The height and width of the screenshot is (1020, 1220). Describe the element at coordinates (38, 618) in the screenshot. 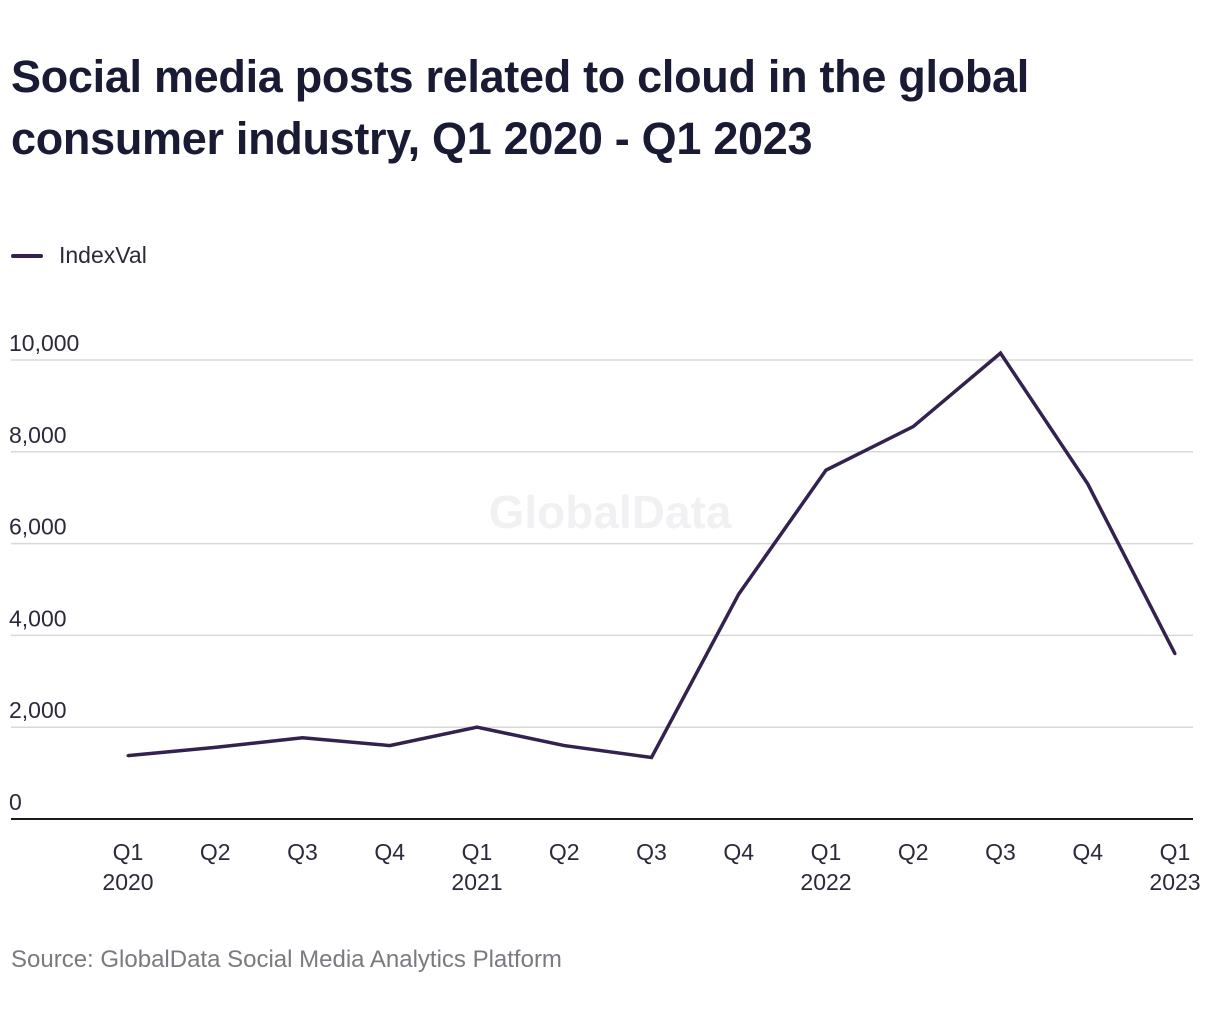

I see `y-tick-label: 4,000` at that location.